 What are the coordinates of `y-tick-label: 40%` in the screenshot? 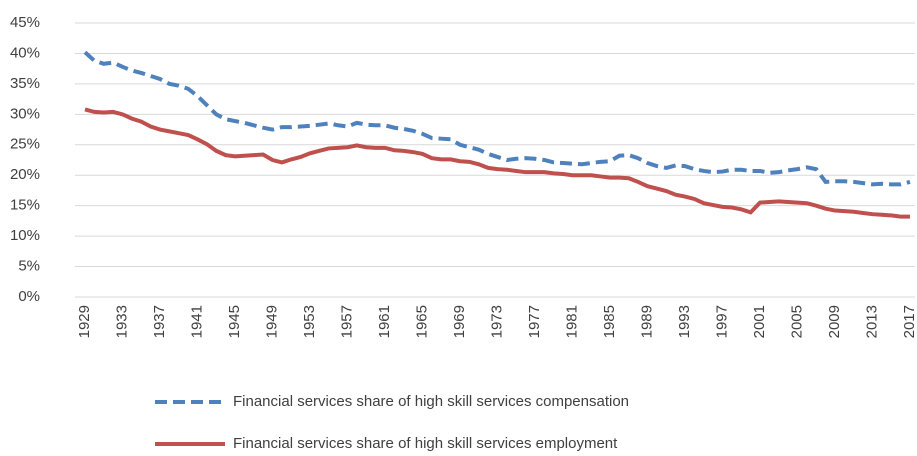 It's located at (25, 52).